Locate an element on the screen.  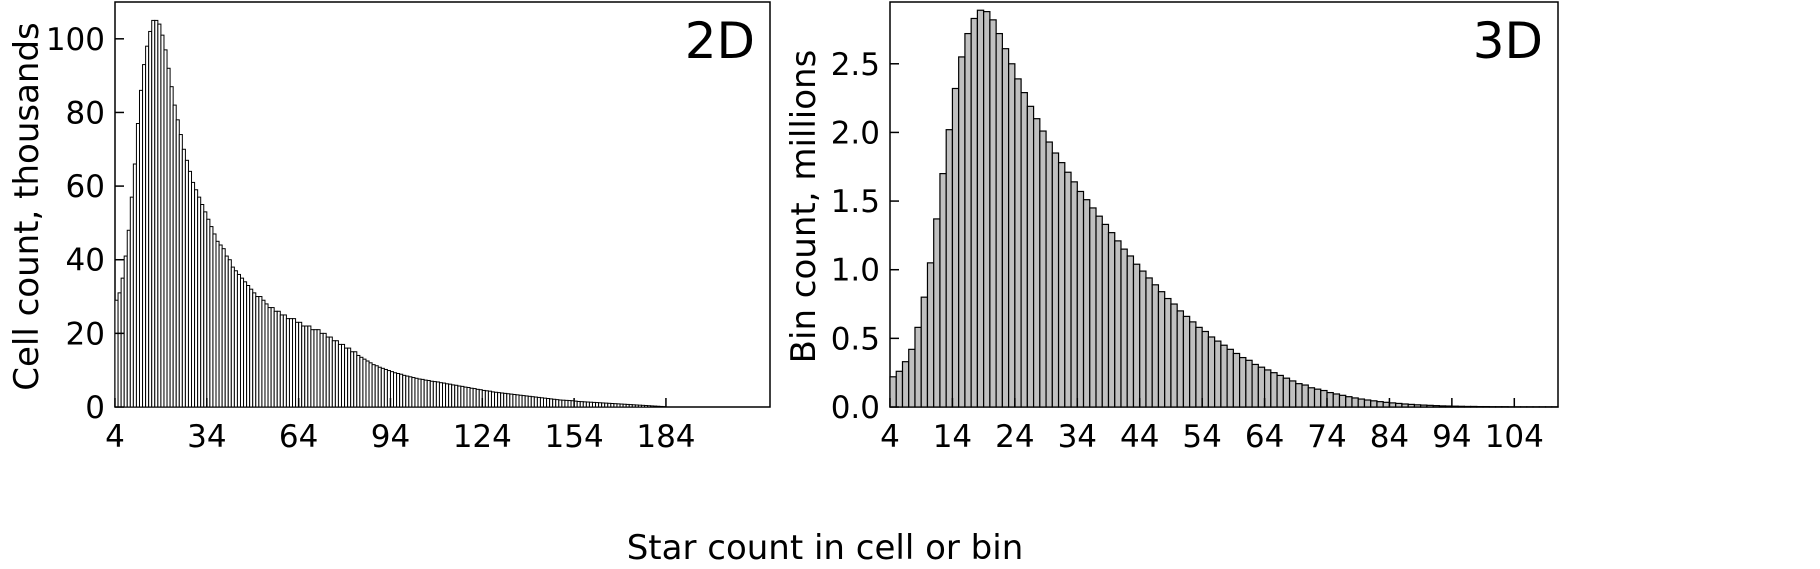
y-tick-label: 80 is located at coordinates (85, 113).